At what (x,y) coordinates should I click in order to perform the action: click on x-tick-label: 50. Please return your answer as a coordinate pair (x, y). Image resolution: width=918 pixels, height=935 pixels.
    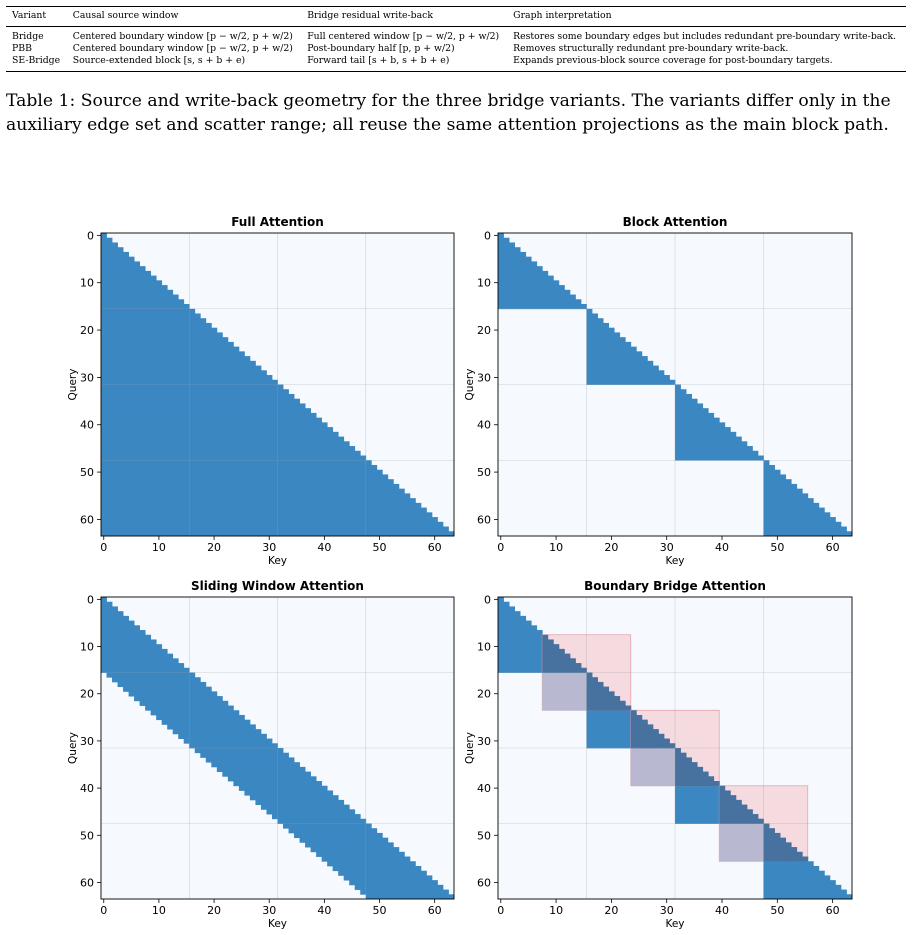
    Looking at the image, I should click on (380, 910).